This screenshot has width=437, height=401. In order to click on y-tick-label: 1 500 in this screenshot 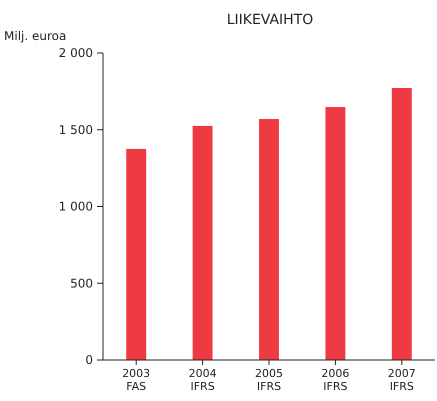, I will do `click(75, 129)`.